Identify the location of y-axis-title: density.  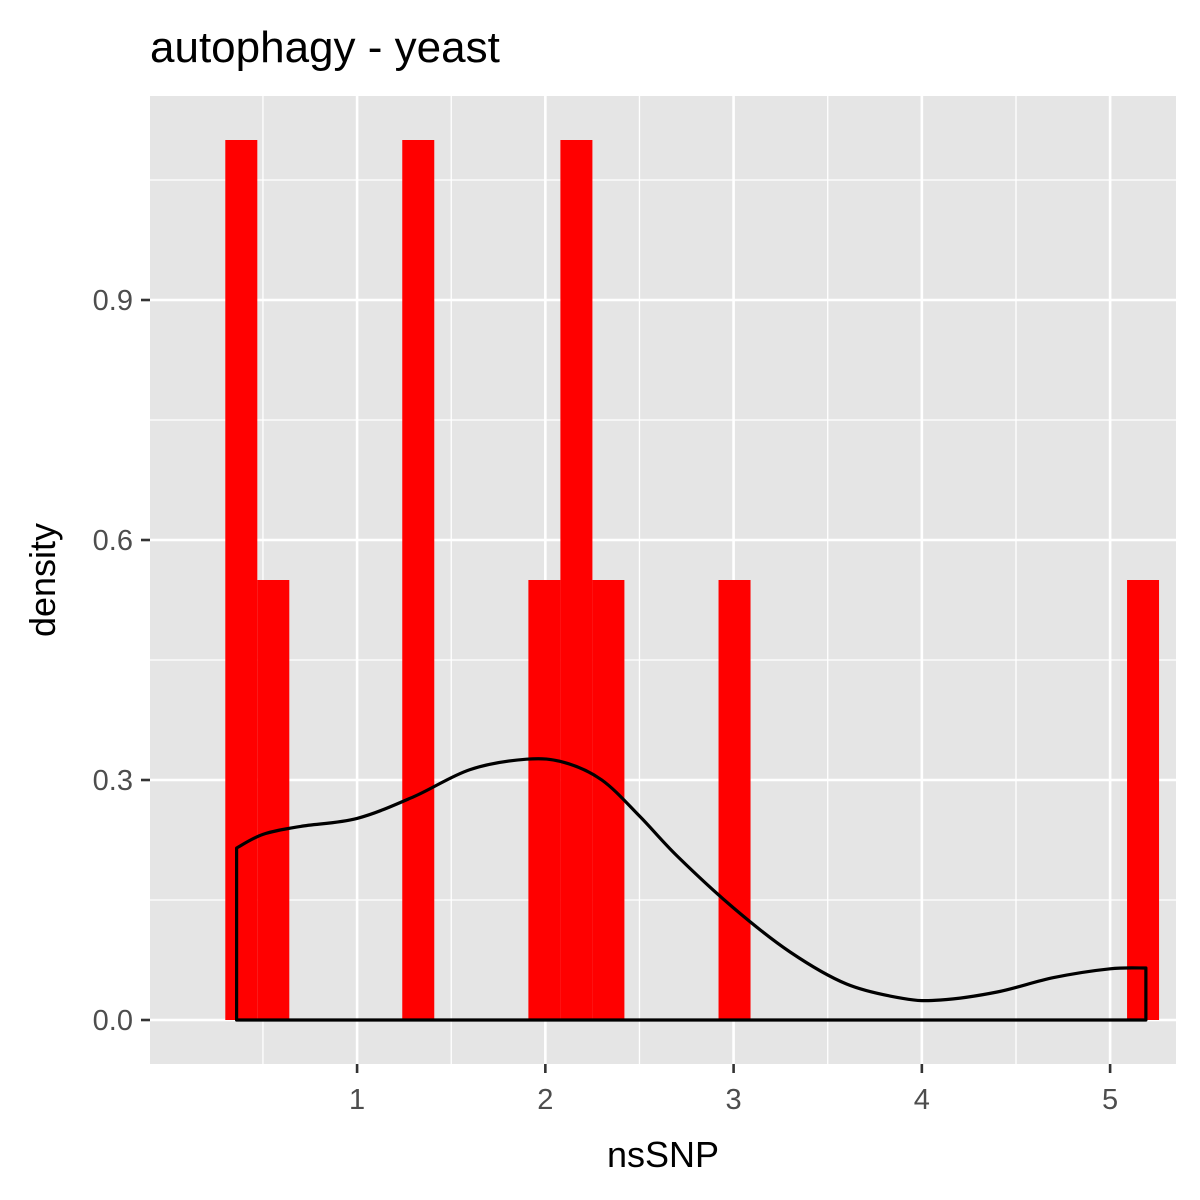
(42, 580).